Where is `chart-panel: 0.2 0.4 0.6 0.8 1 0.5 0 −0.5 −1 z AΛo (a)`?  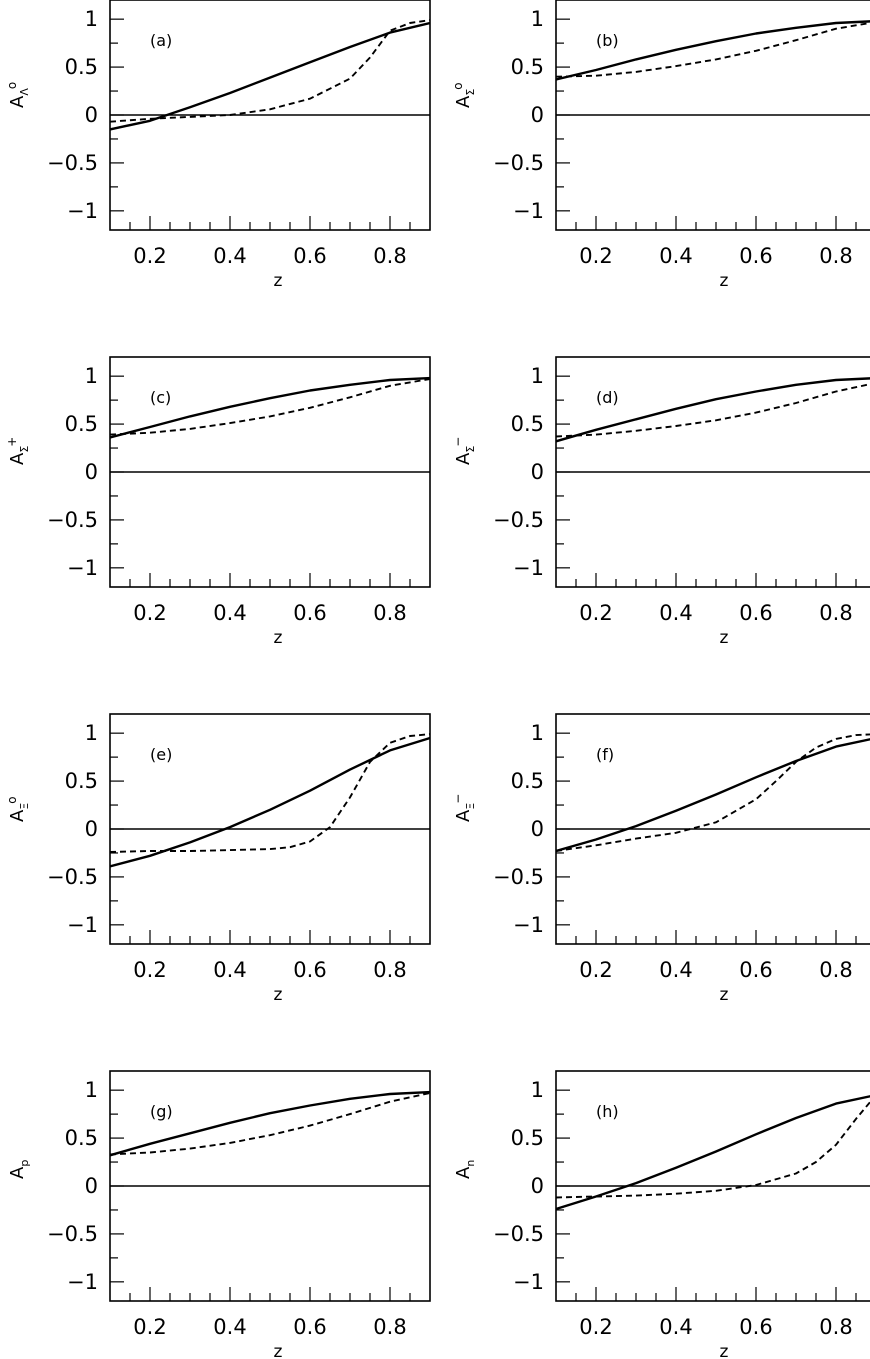 chart-panel: 0.2 0.4 0.6 0.8 1 0.5 0 −0.5 −1 z AΛo (a) is located at coordinates (218, 145).